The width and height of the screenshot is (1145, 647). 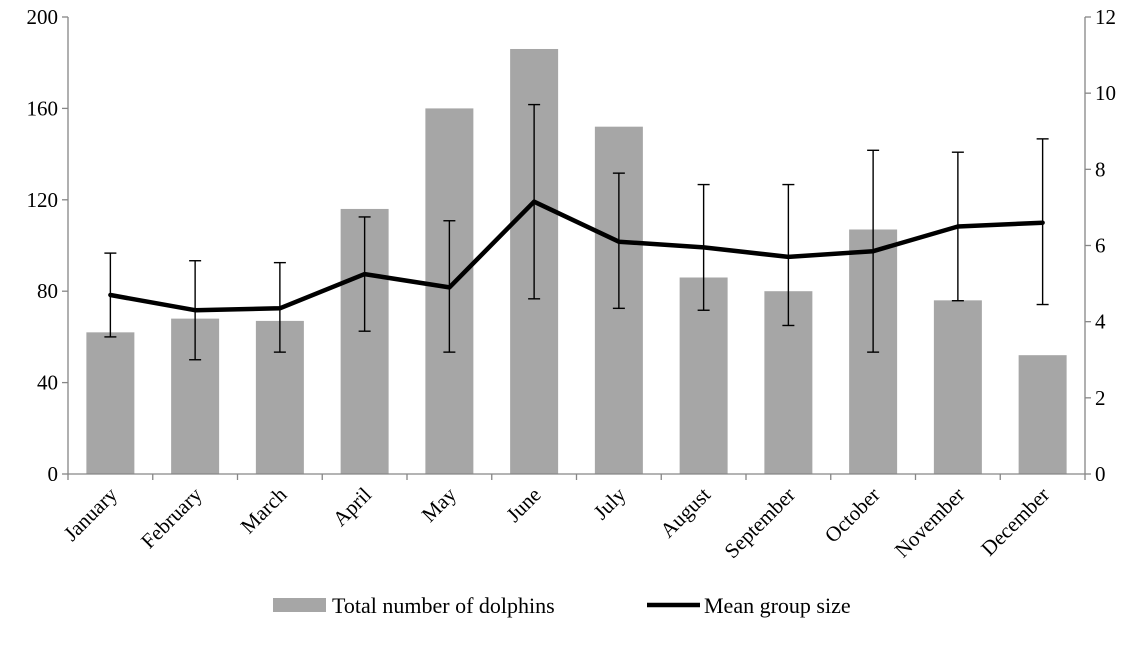 I want to click on left-axis-ticks: 0 40 80 120 160 200, so click(x=47, y=245).